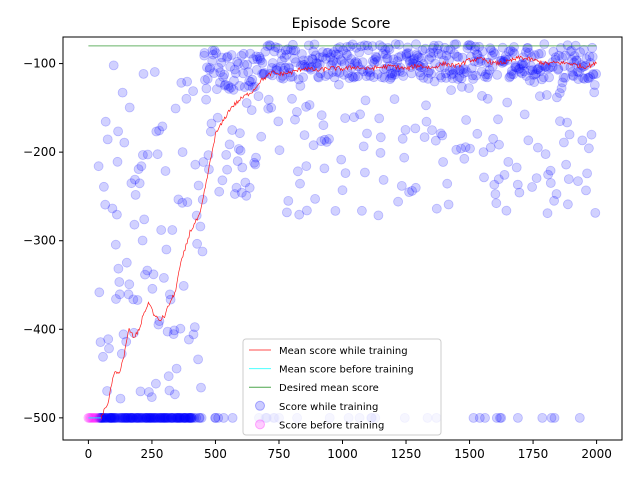  Describe the element at coordinates (279, 454) in the screenshot. I see `x-tick-label: 750` at that location.